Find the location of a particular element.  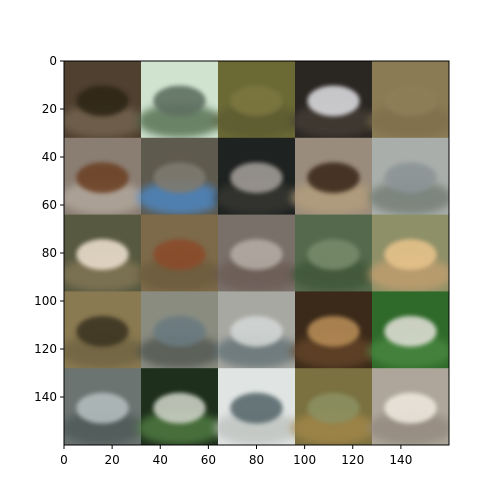

y-tick-label: 120 is located at coordinates (45, 349).